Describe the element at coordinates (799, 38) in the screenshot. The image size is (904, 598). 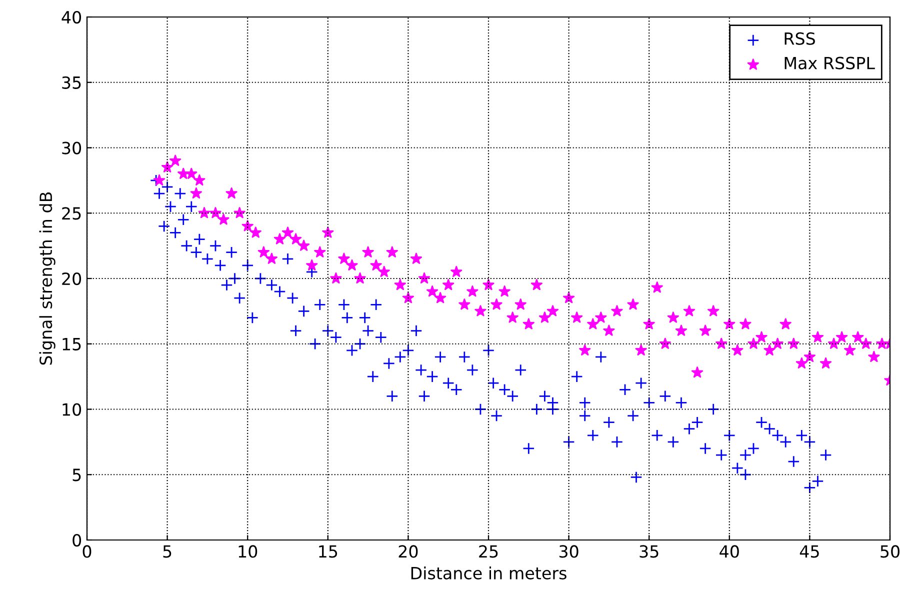
I see `legend-label: RSS` at that location.